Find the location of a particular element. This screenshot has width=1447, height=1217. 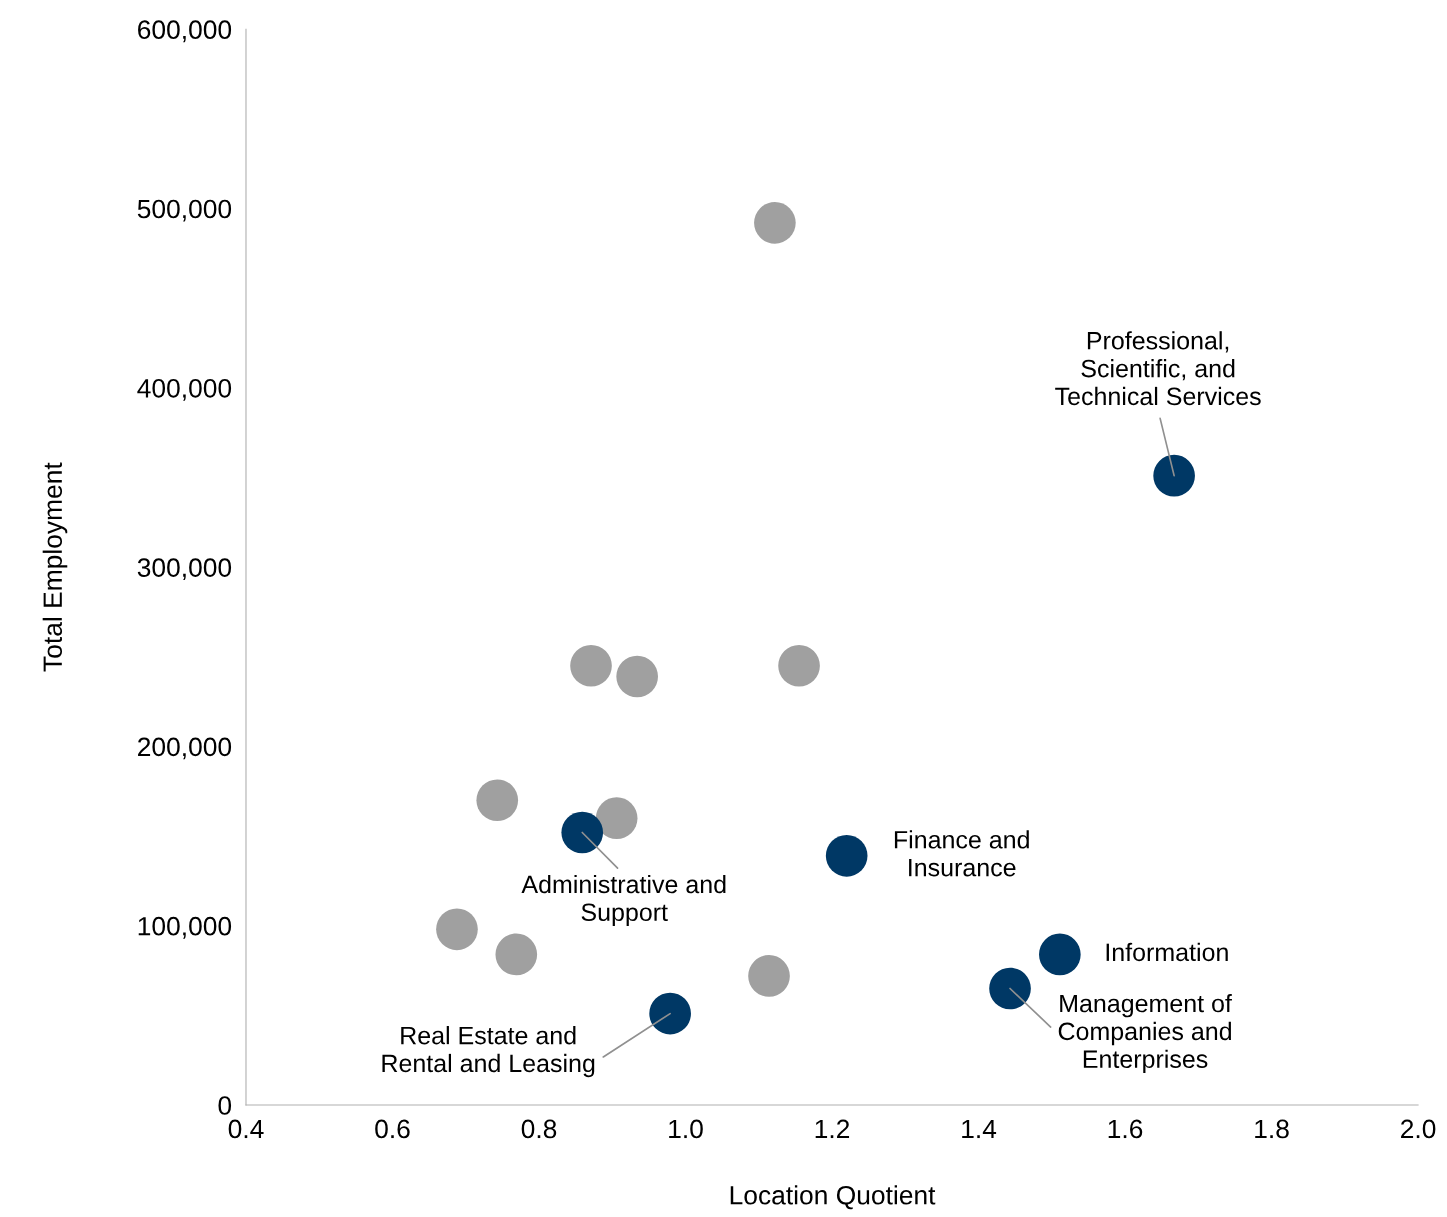

annotation: Administrative and Support is located at coordinates (623, 900).